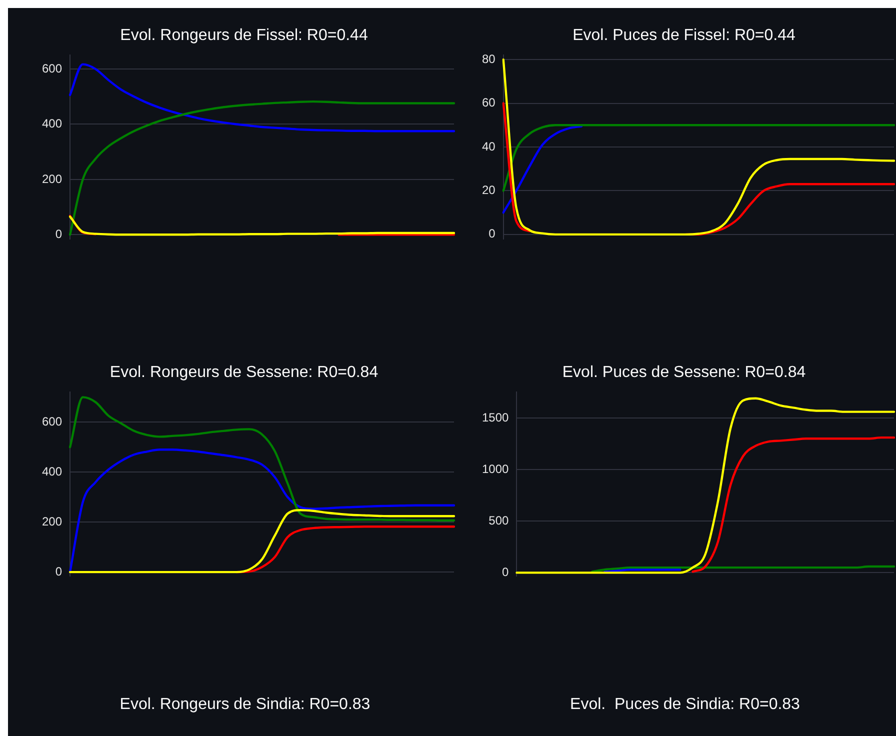 The height and width of the screenshot is (736, 896). I want to click on chart-title: Evol. Rongeurs de Sessene: R0=0.84, so click(244, 373).